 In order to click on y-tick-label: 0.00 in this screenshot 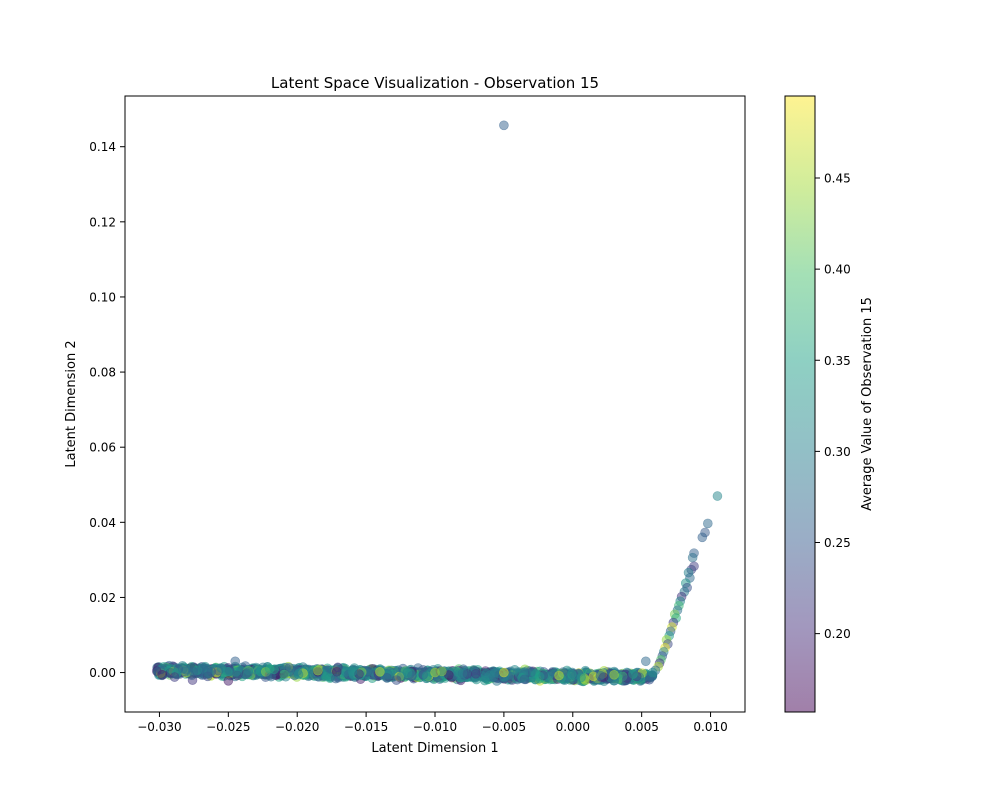, I will do `click(102, 673)`.